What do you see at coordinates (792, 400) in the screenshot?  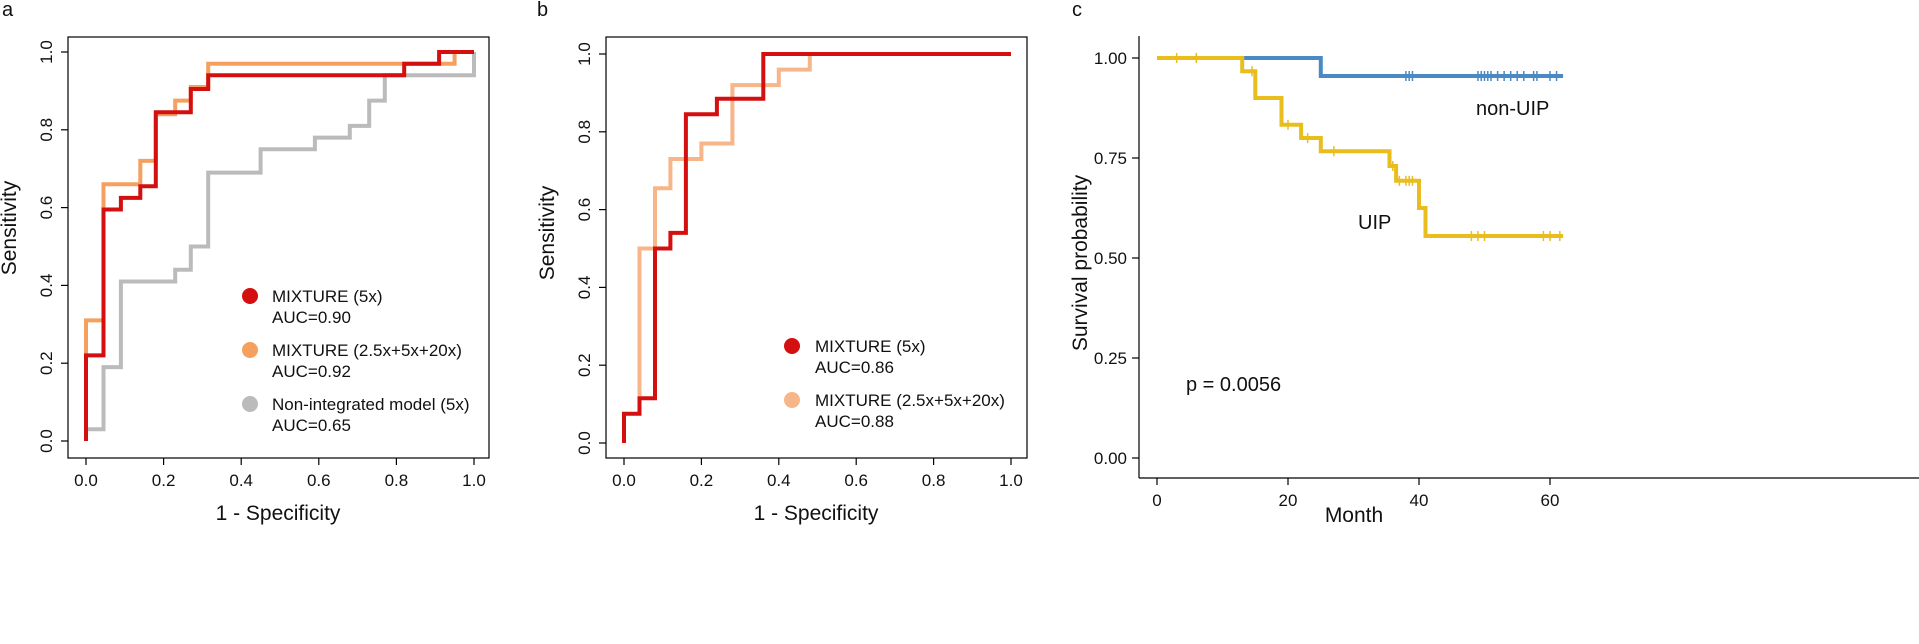 I see `legend-b-marker-mixture-multiscale` at bounding box center [792, 400].